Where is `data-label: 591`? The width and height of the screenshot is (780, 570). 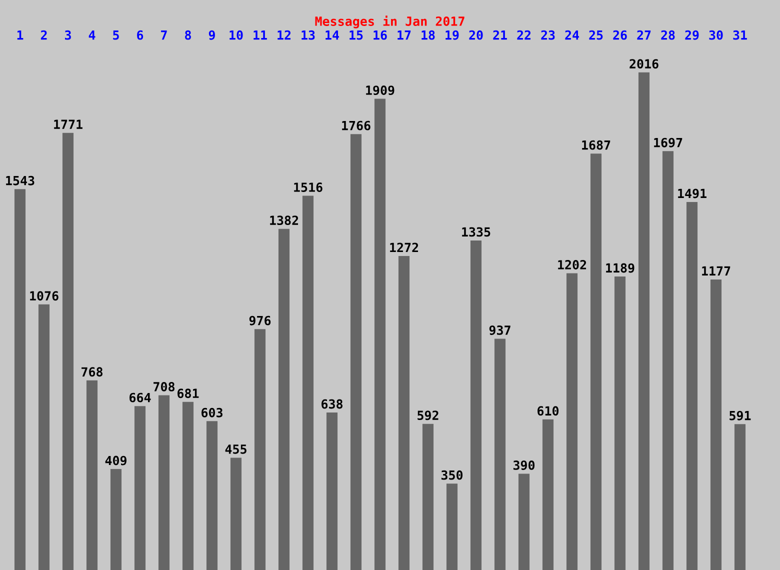
data-label: 591 is located at coordinates (740, 415).